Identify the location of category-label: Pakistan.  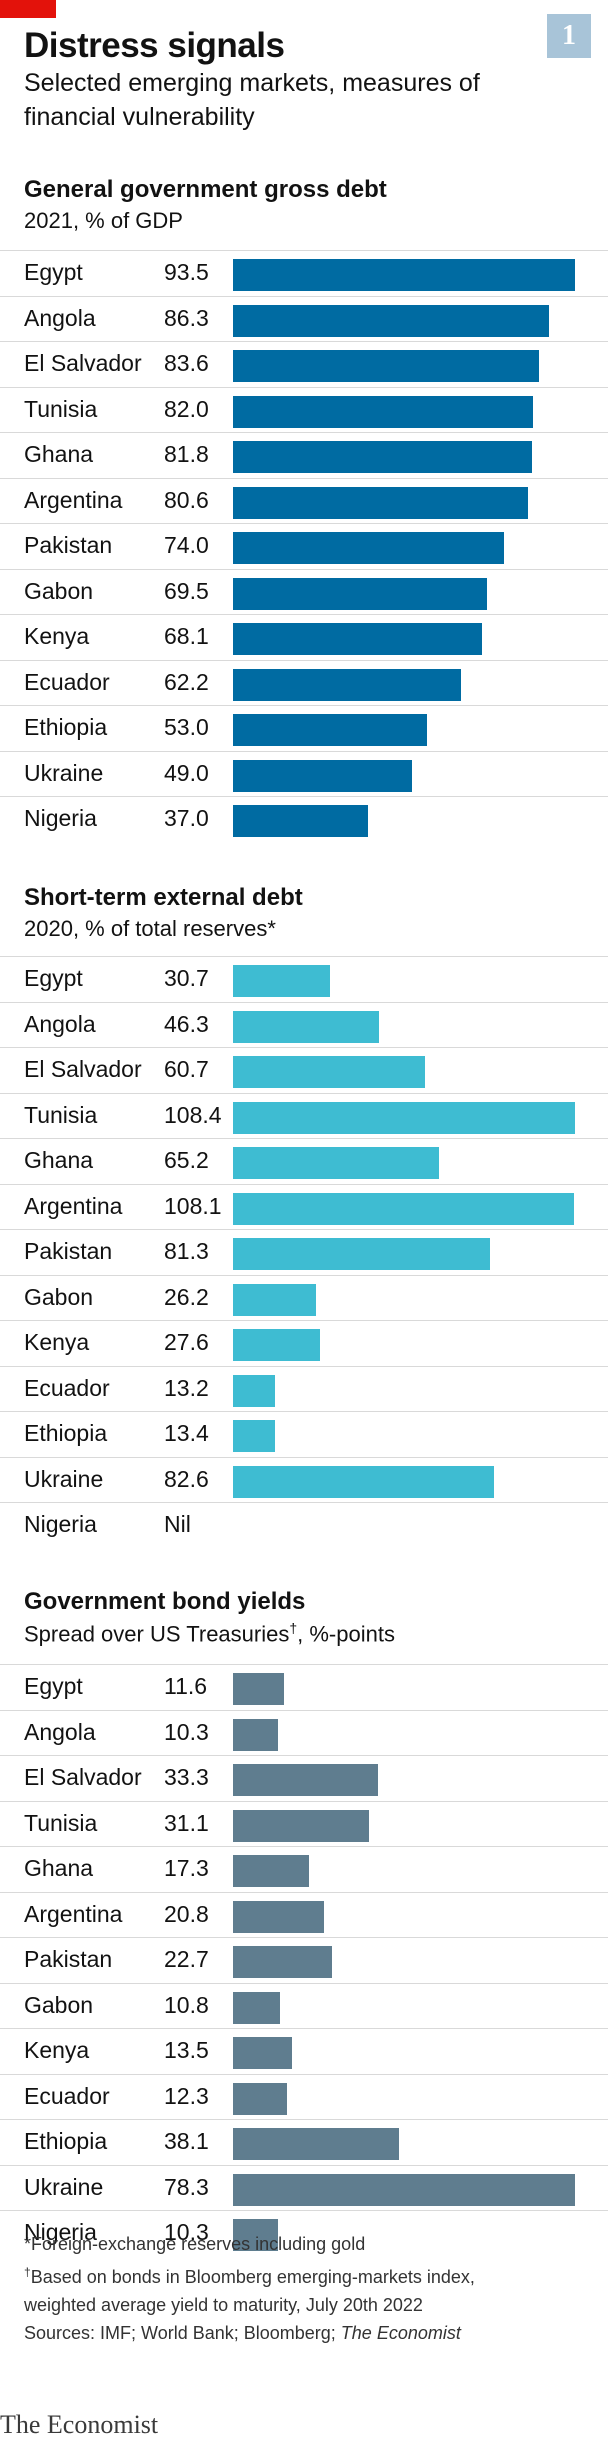
(68, 1251).